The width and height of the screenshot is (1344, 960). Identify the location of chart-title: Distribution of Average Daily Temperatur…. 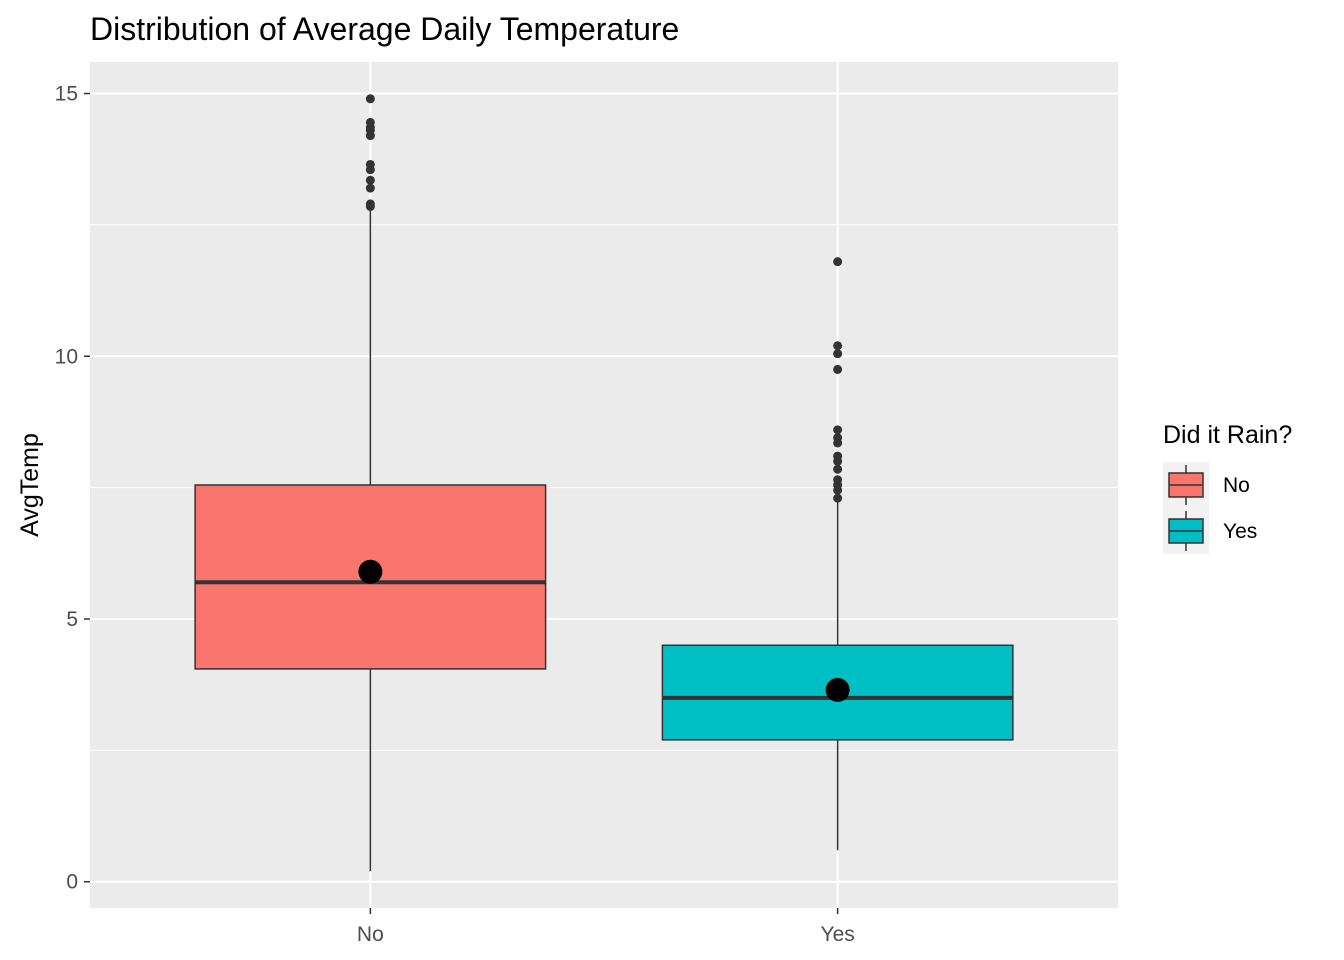
(384, 29).